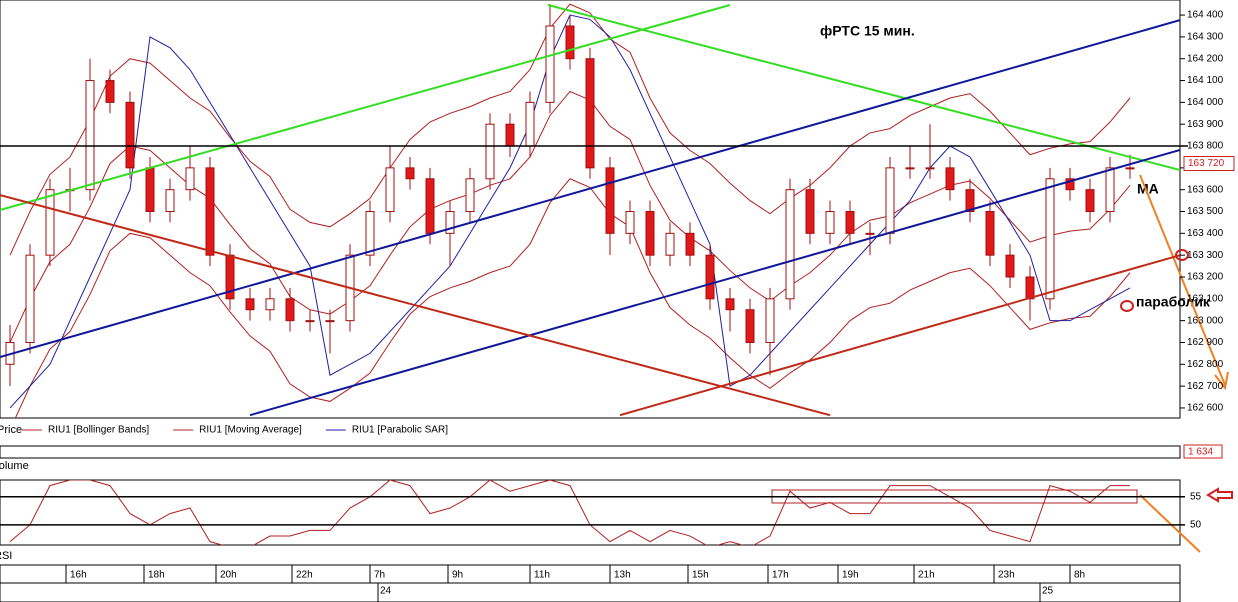 This screenshot has width=1238, height=602. Describe the element at coordinates (1205, 386) in the screenshot. I see `y-tick-label: 162 700` at that location.